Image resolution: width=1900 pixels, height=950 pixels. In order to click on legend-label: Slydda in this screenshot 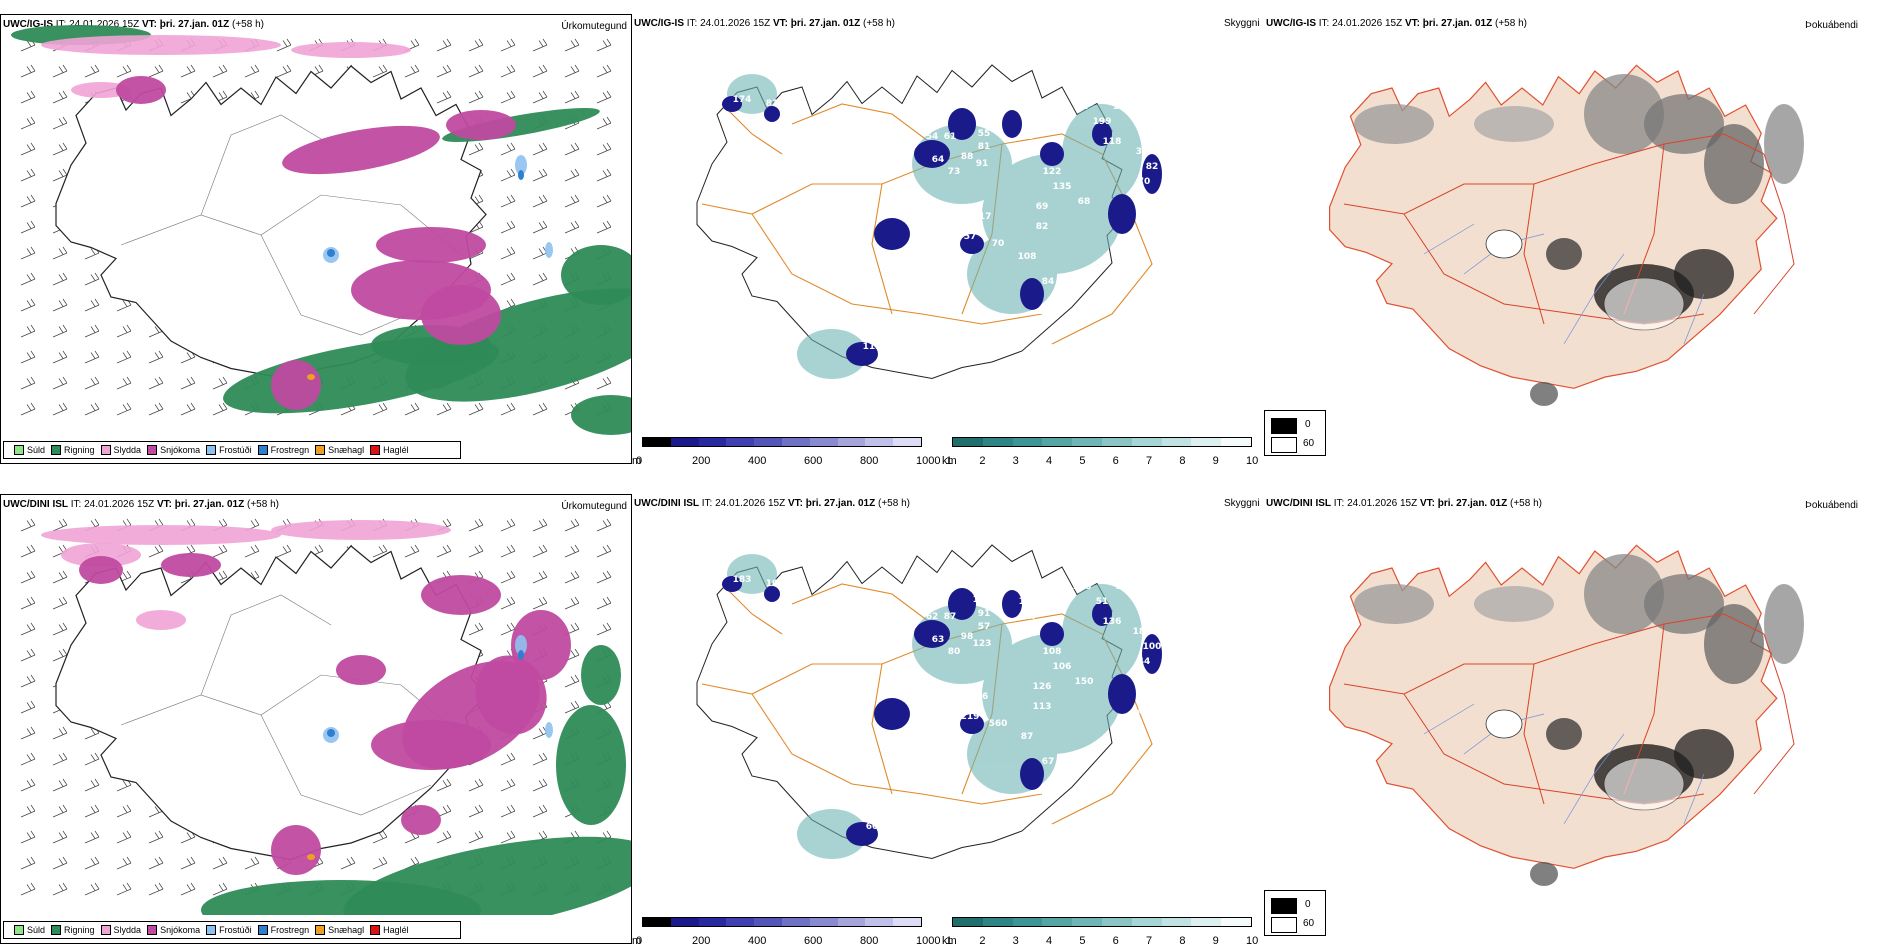, I will do `click(127, 449)`.